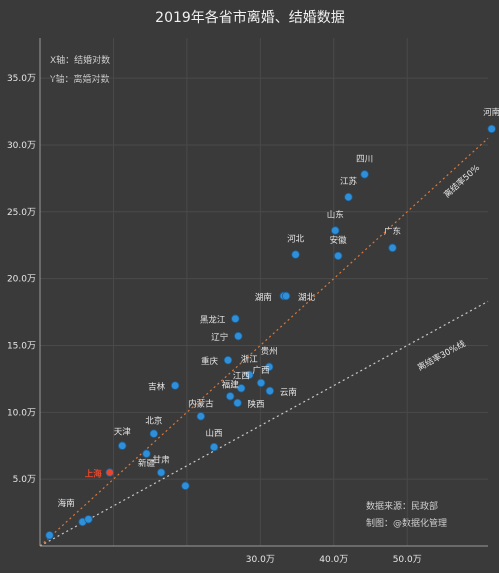 The width and height of the screenshot is (499, 573). What do you see at coordinates (260, 560) in the screenshot?
I see `x-tick-label: 30.0万` at bounding box center [260, 560].